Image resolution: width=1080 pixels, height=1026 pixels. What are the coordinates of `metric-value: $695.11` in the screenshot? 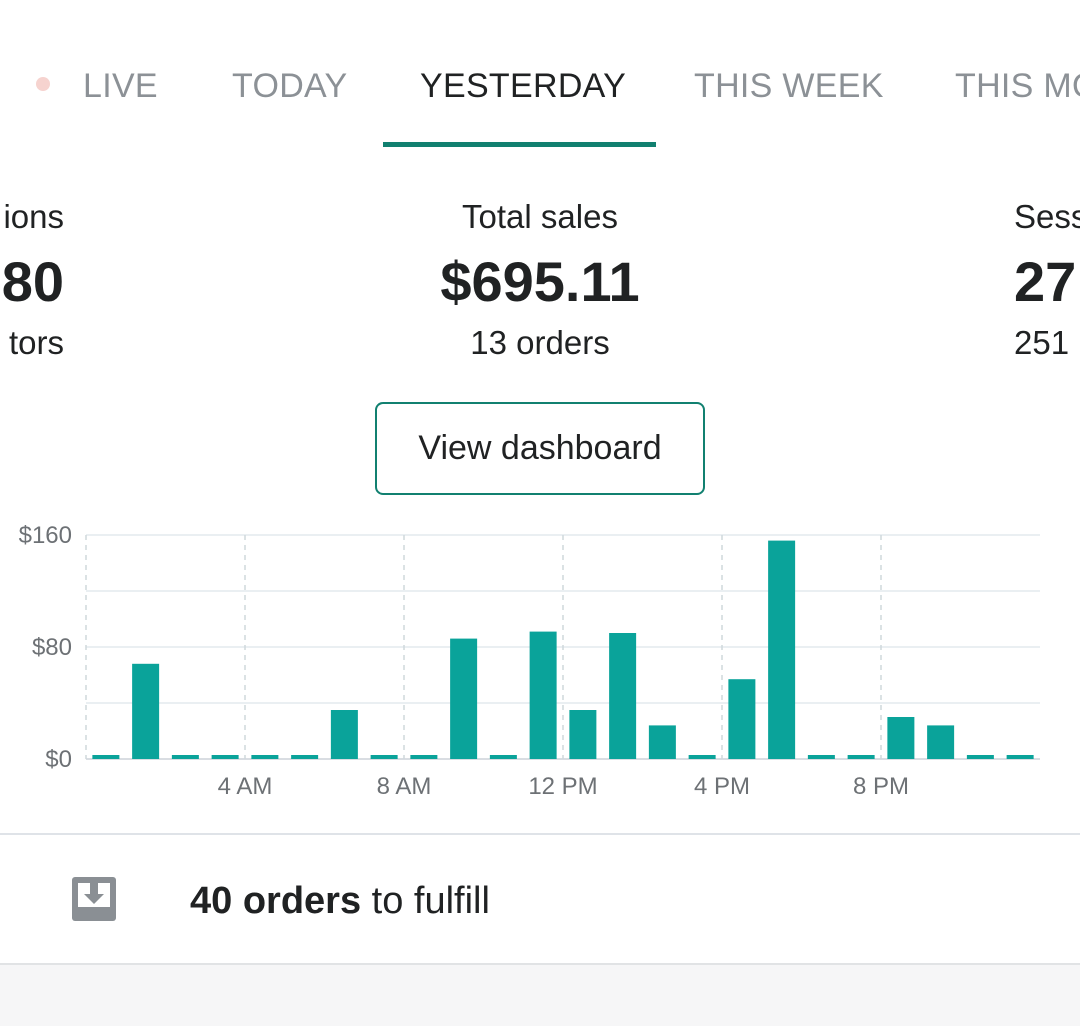 It's located at (540, 281).